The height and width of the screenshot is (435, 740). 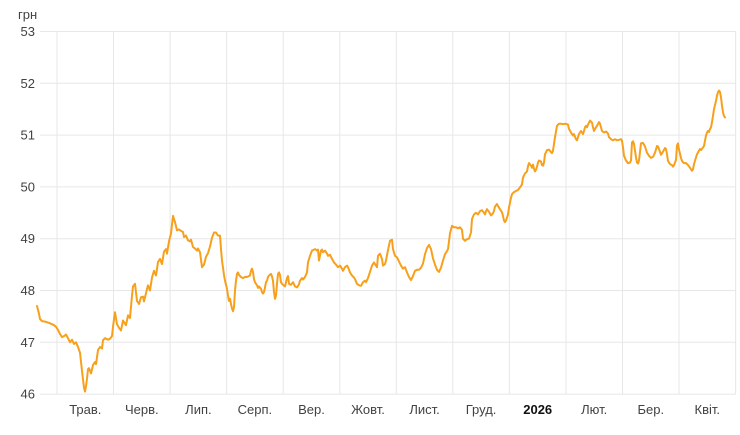 What do you see at coordinates (594, 409) in the screenshot?
I see `x-axis-tick-label: Лют.` at bounding box center [594, 409].